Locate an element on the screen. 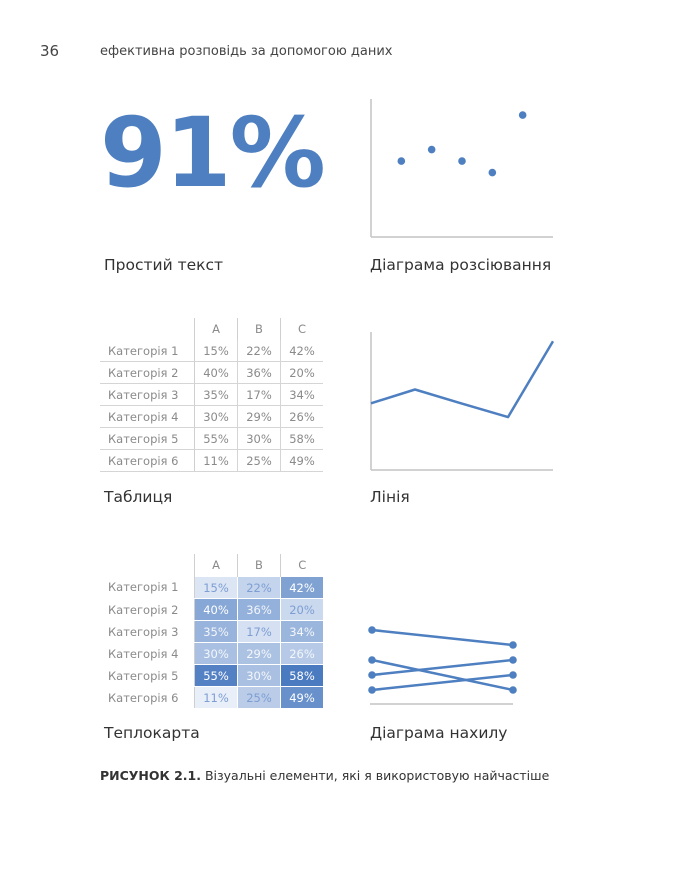 The height and width of the screenshot is (880, 700). table-cell: 15% is located at coordinates (216, 351).